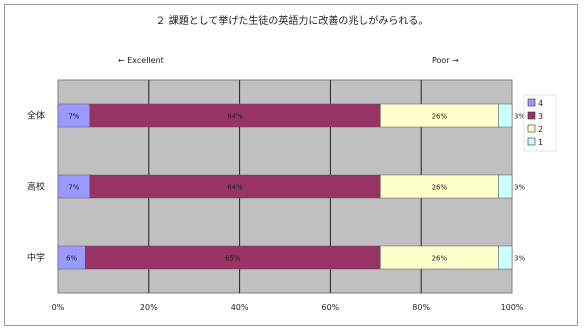 This screenshot has height=333, width=584. Describe the element at coordinates (141, 60) in the screenshot. I see `annotation-excellent: ← Excellent` at that location.